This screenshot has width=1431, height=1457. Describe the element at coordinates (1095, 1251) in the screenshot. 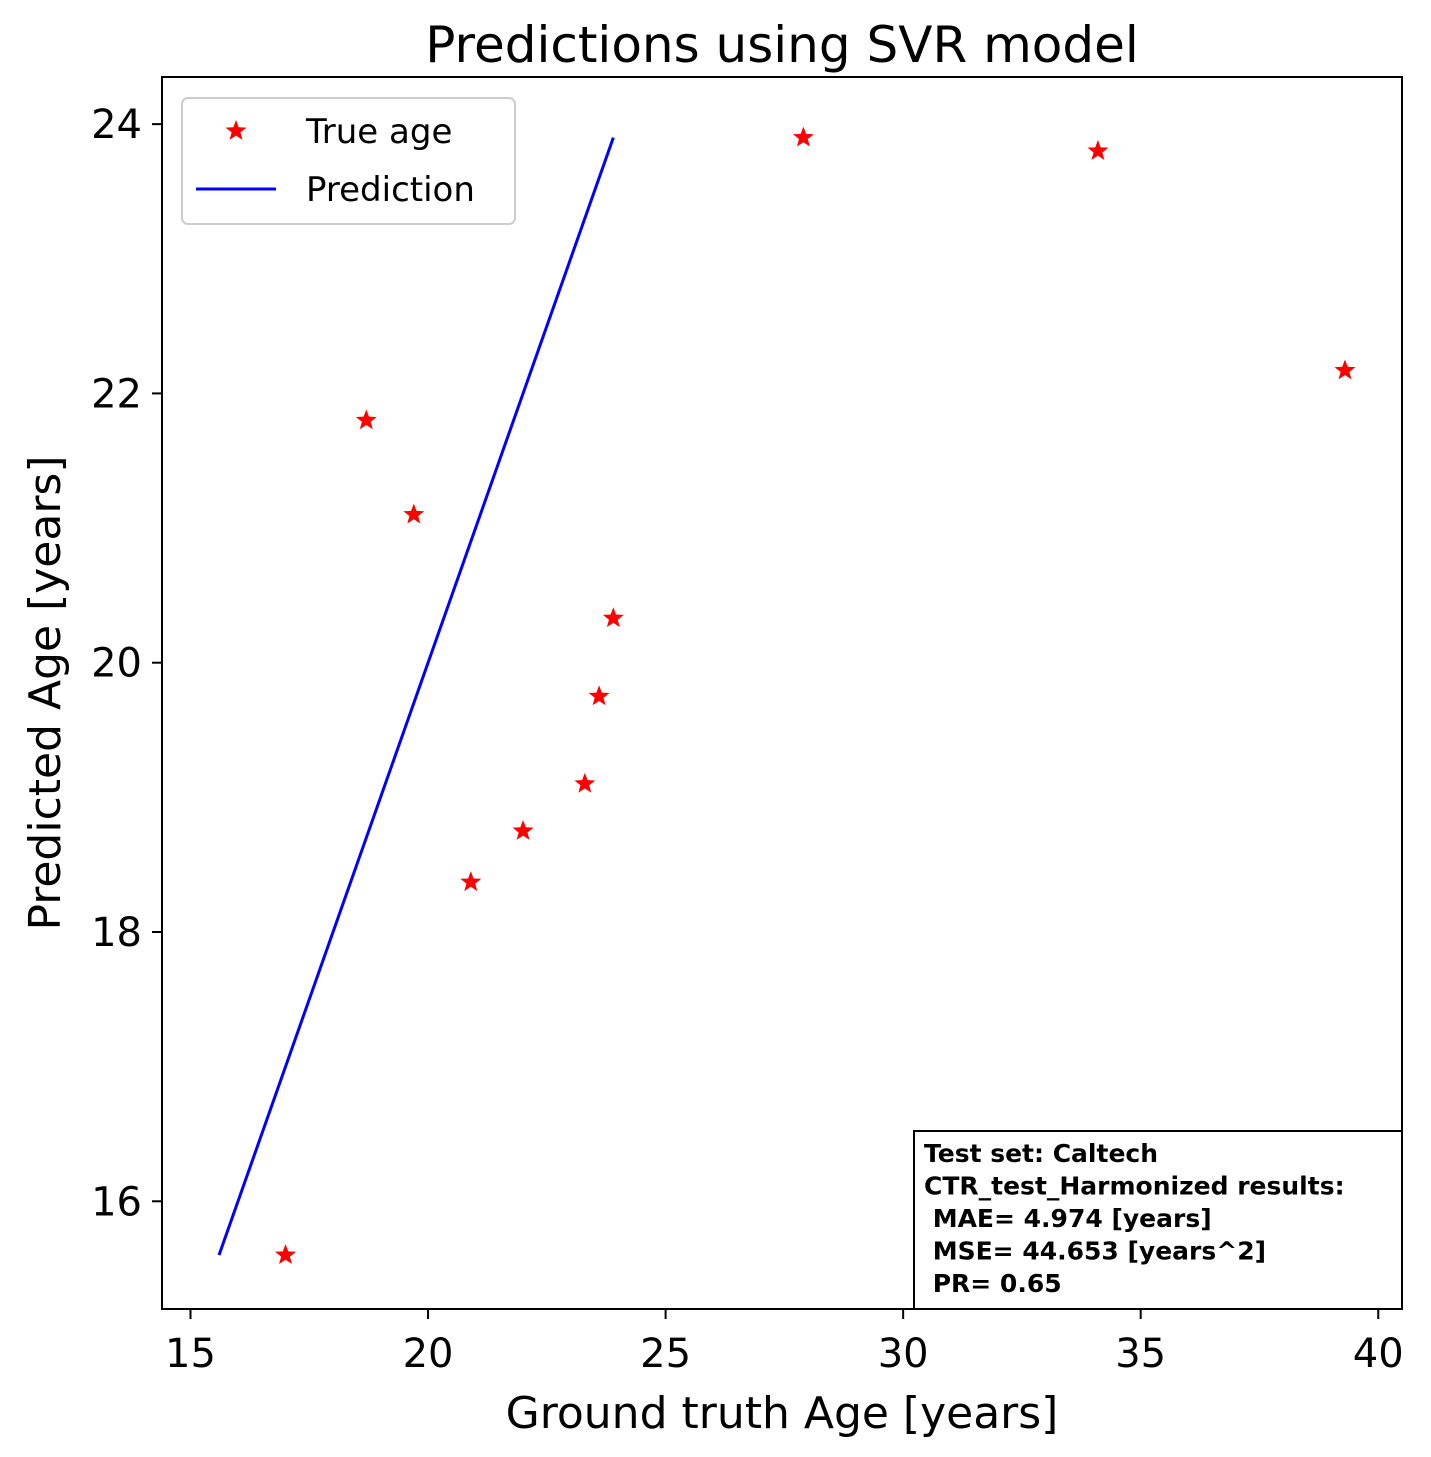

I see `stats-line: MSE= 44.653 [years^2]` at that location.